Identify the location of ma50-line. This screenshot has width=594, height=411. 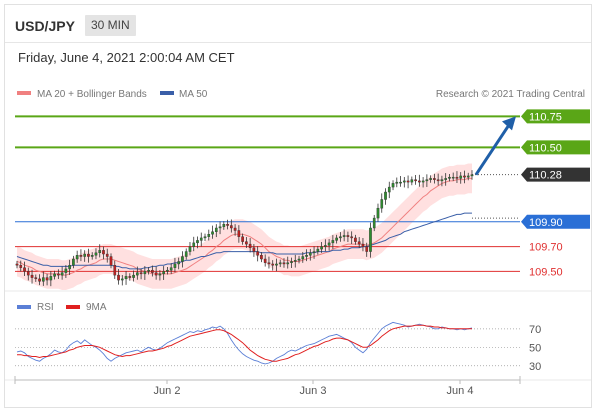
(244, 241).